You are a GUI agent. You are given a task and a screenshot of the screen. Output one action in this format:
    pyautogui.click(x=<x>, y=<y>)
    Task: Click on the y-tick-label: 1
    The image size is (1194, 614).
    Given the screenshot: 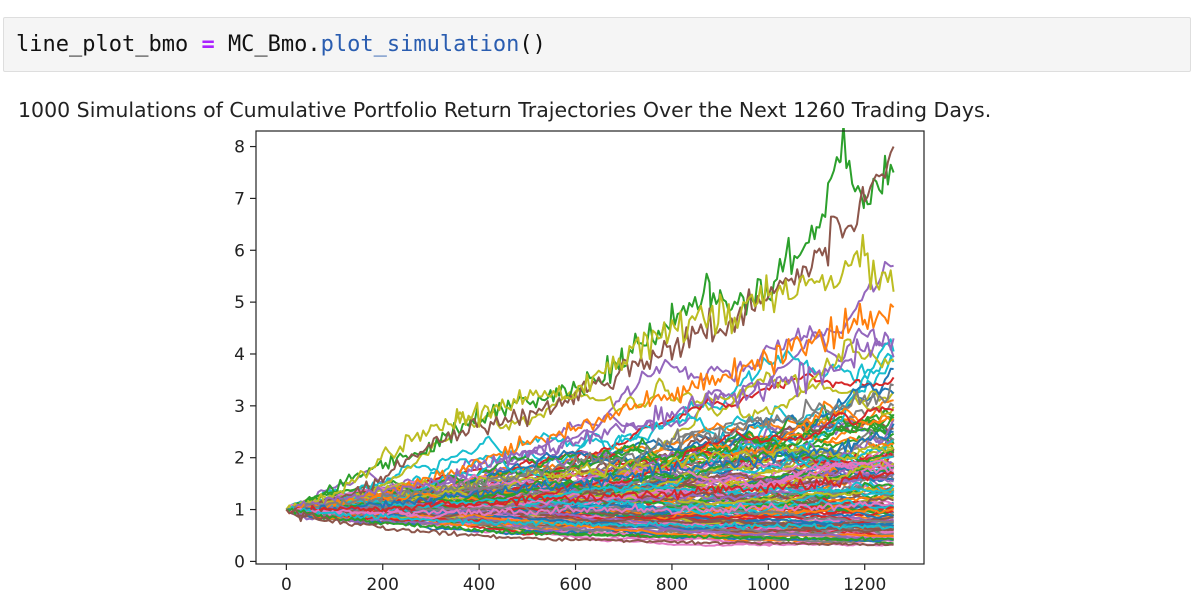 What is the action you would take?
    pyautogui.click(x=239, y=511)
    